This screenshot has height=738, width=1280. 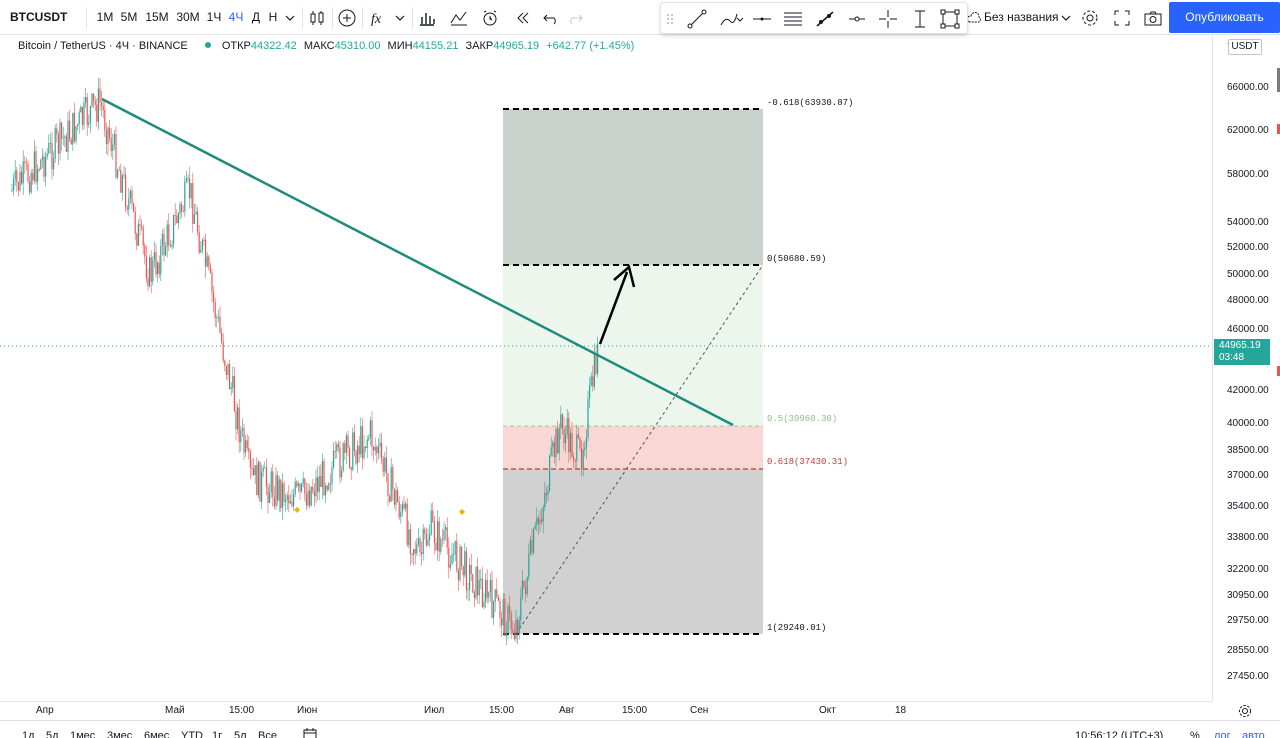 I want to click on range-3m: 3мес, so click(x=120, y=734).